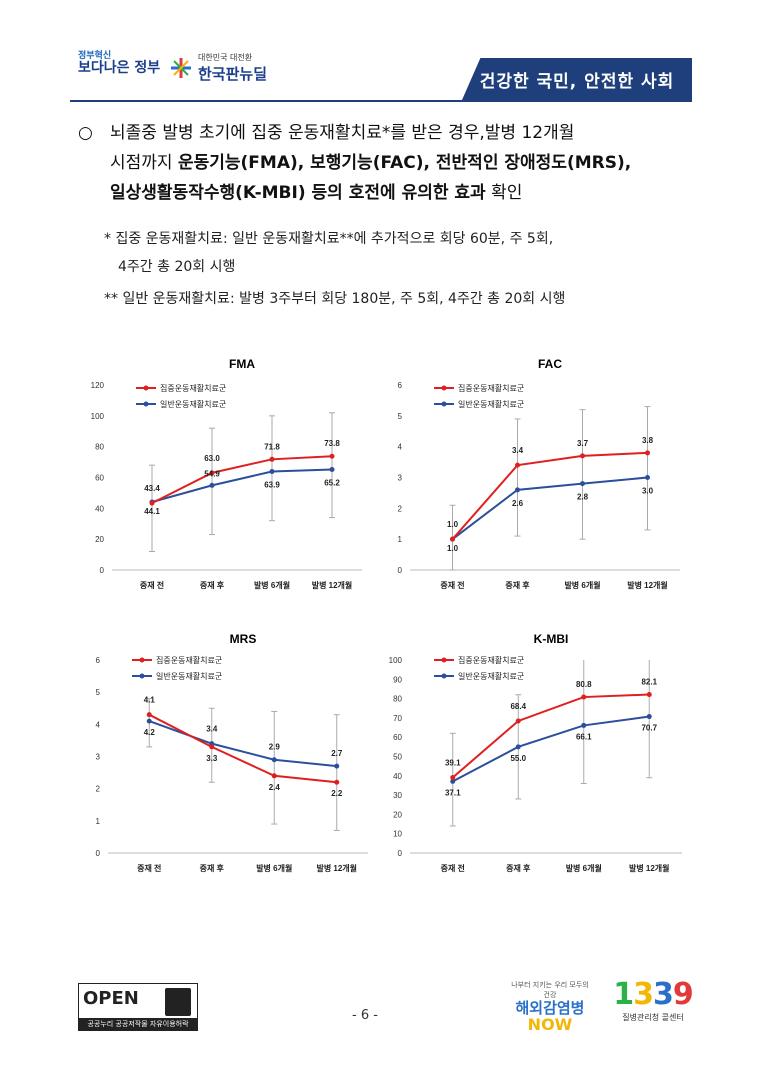 The height and width of the screenshot is (1080, 763). What do you see at coordinates (491, 388) in the screenshot?
I see `legend-label: 집중운동재활치료군` at bounding box center [491, 388].